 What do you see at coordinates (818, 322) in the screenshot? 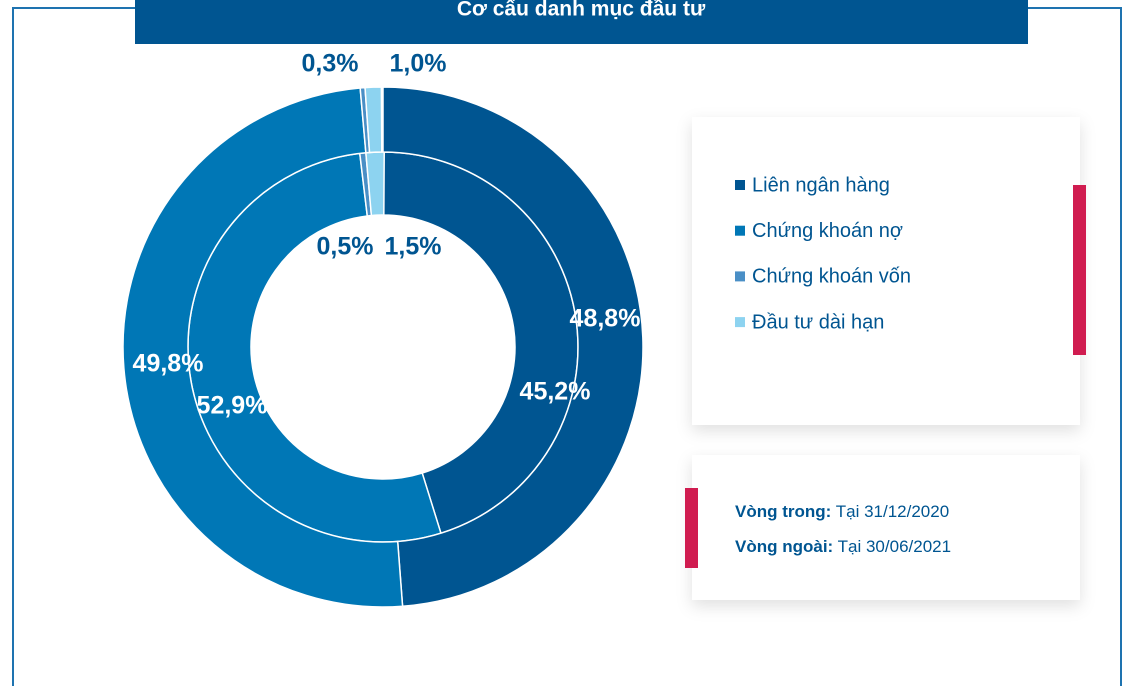
I see `legend-label: Đầu tư dài hạn` at bounding box center [818, 322].